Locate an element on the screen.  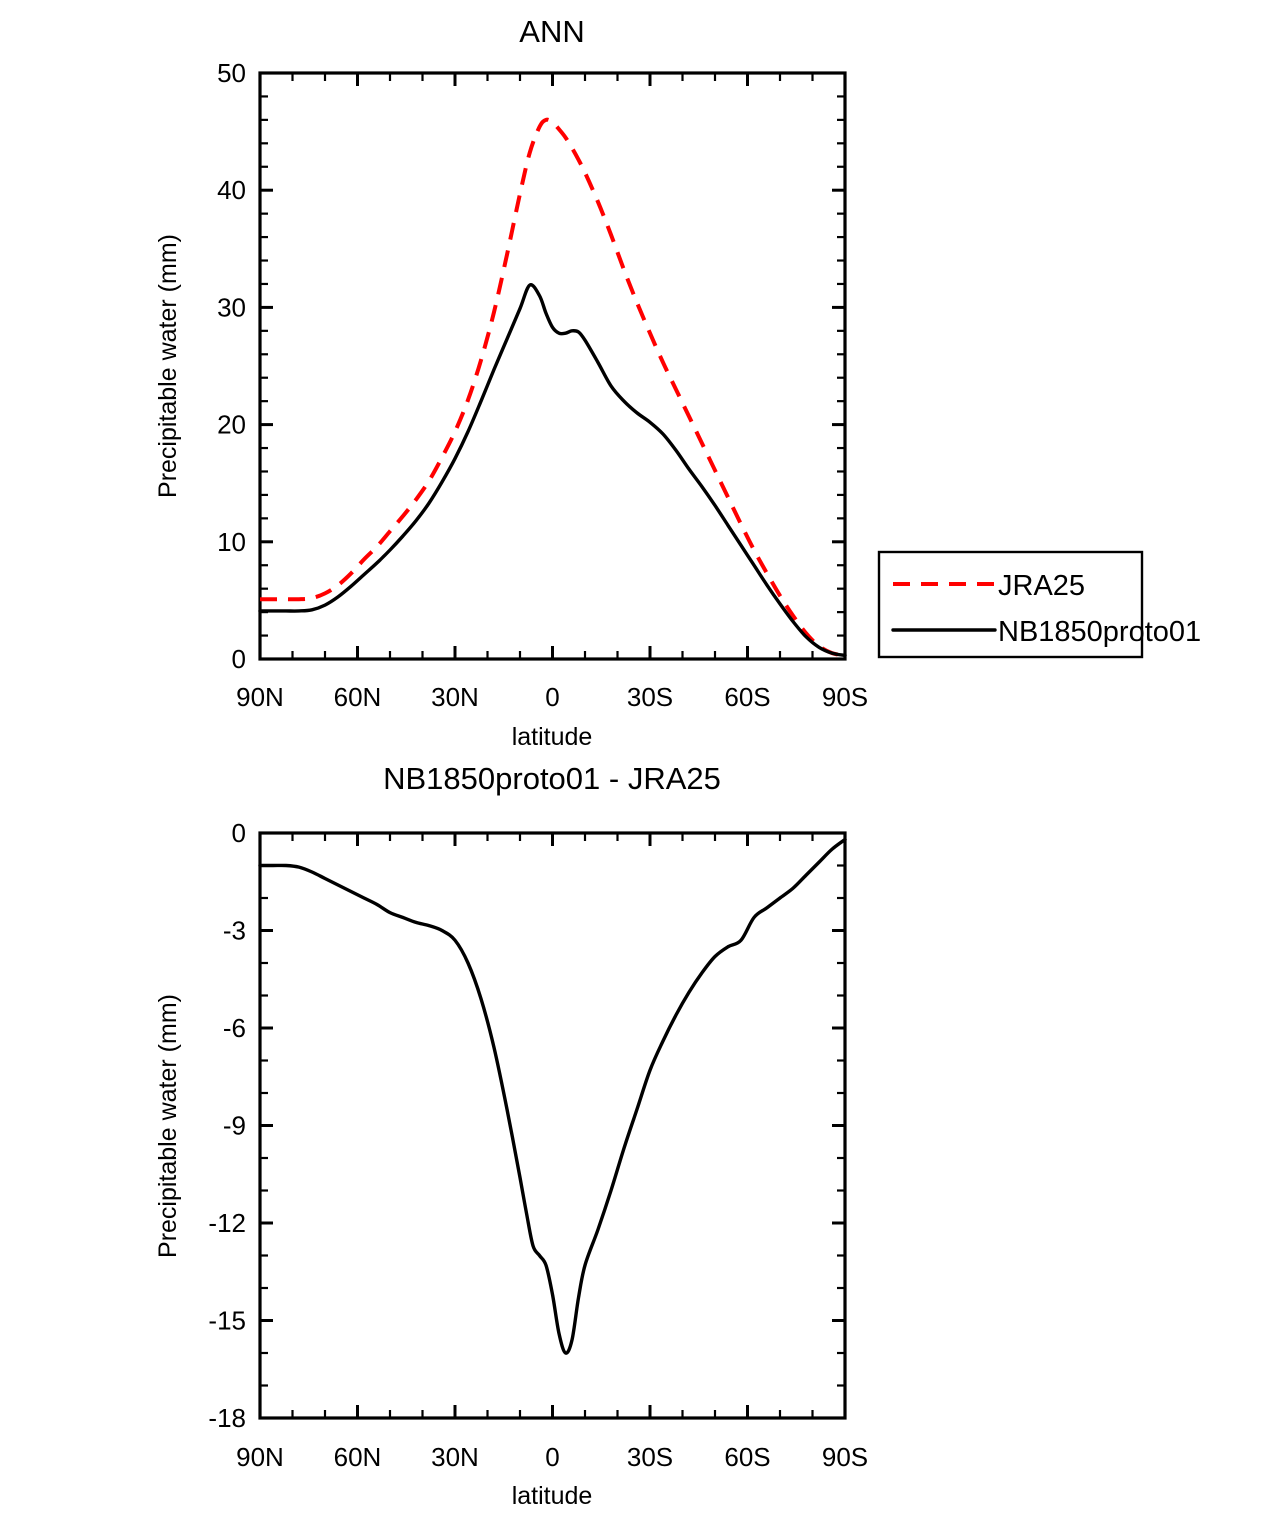
bottom-y-tick-label: -3 is located at coordinates (234, 931).